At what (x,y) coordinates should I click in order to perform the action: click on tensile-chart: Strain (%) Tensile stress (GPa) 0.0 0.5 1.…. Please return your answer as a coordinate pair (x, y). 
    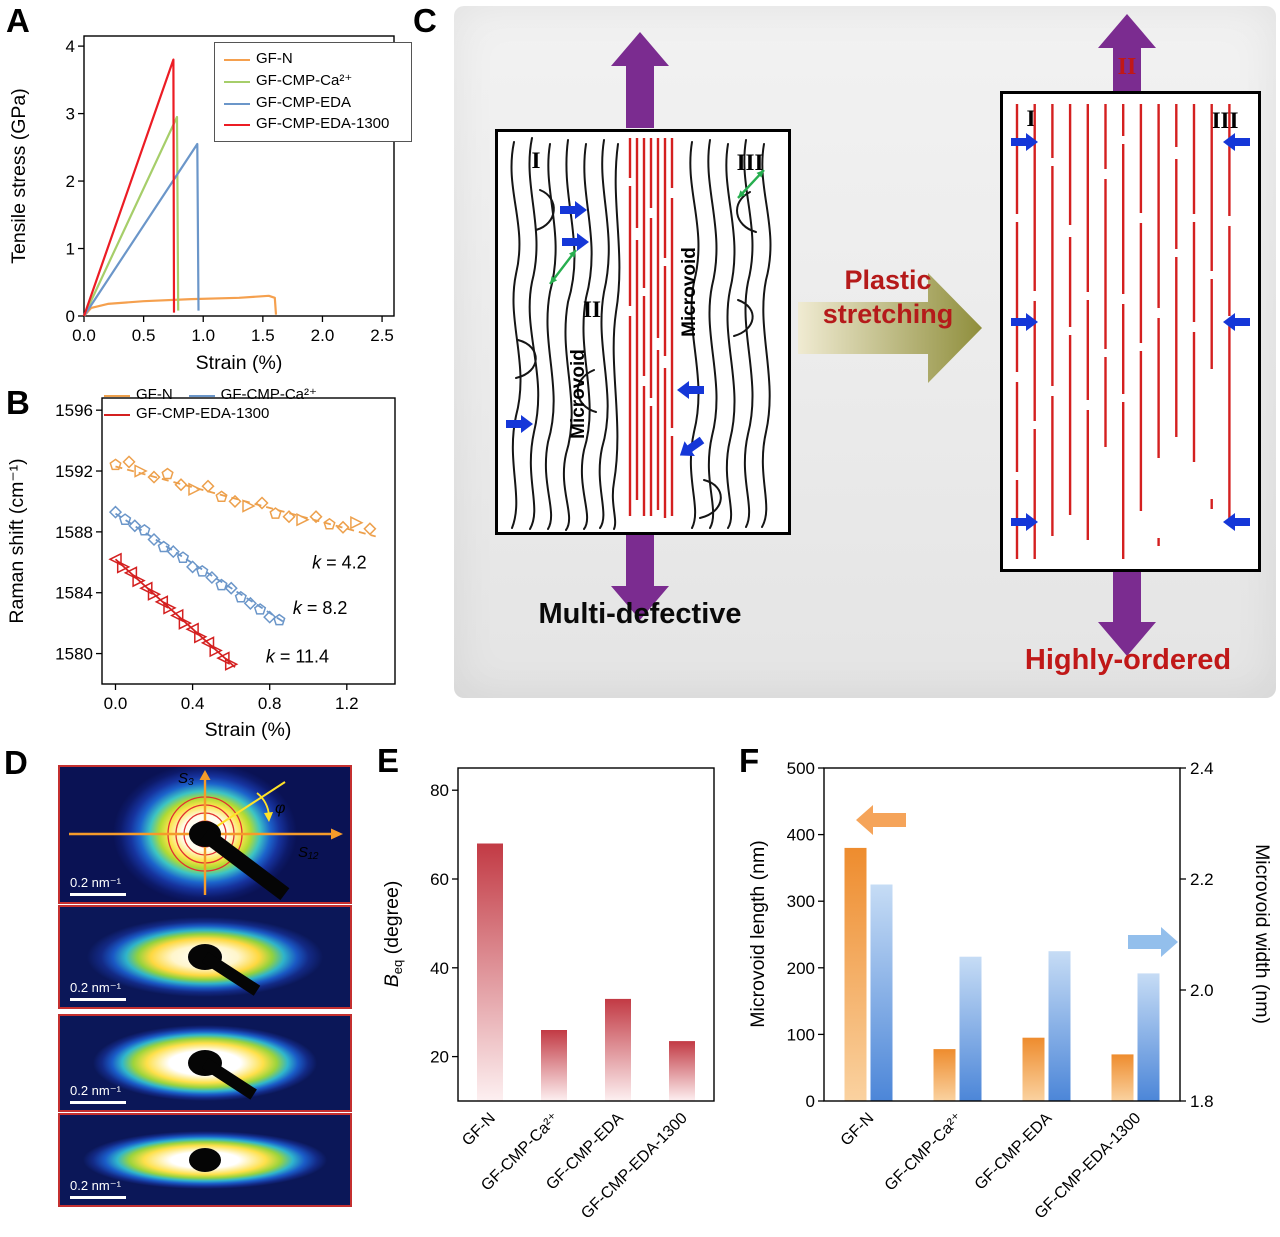
    Looking at the image, I should click on (201, 204).